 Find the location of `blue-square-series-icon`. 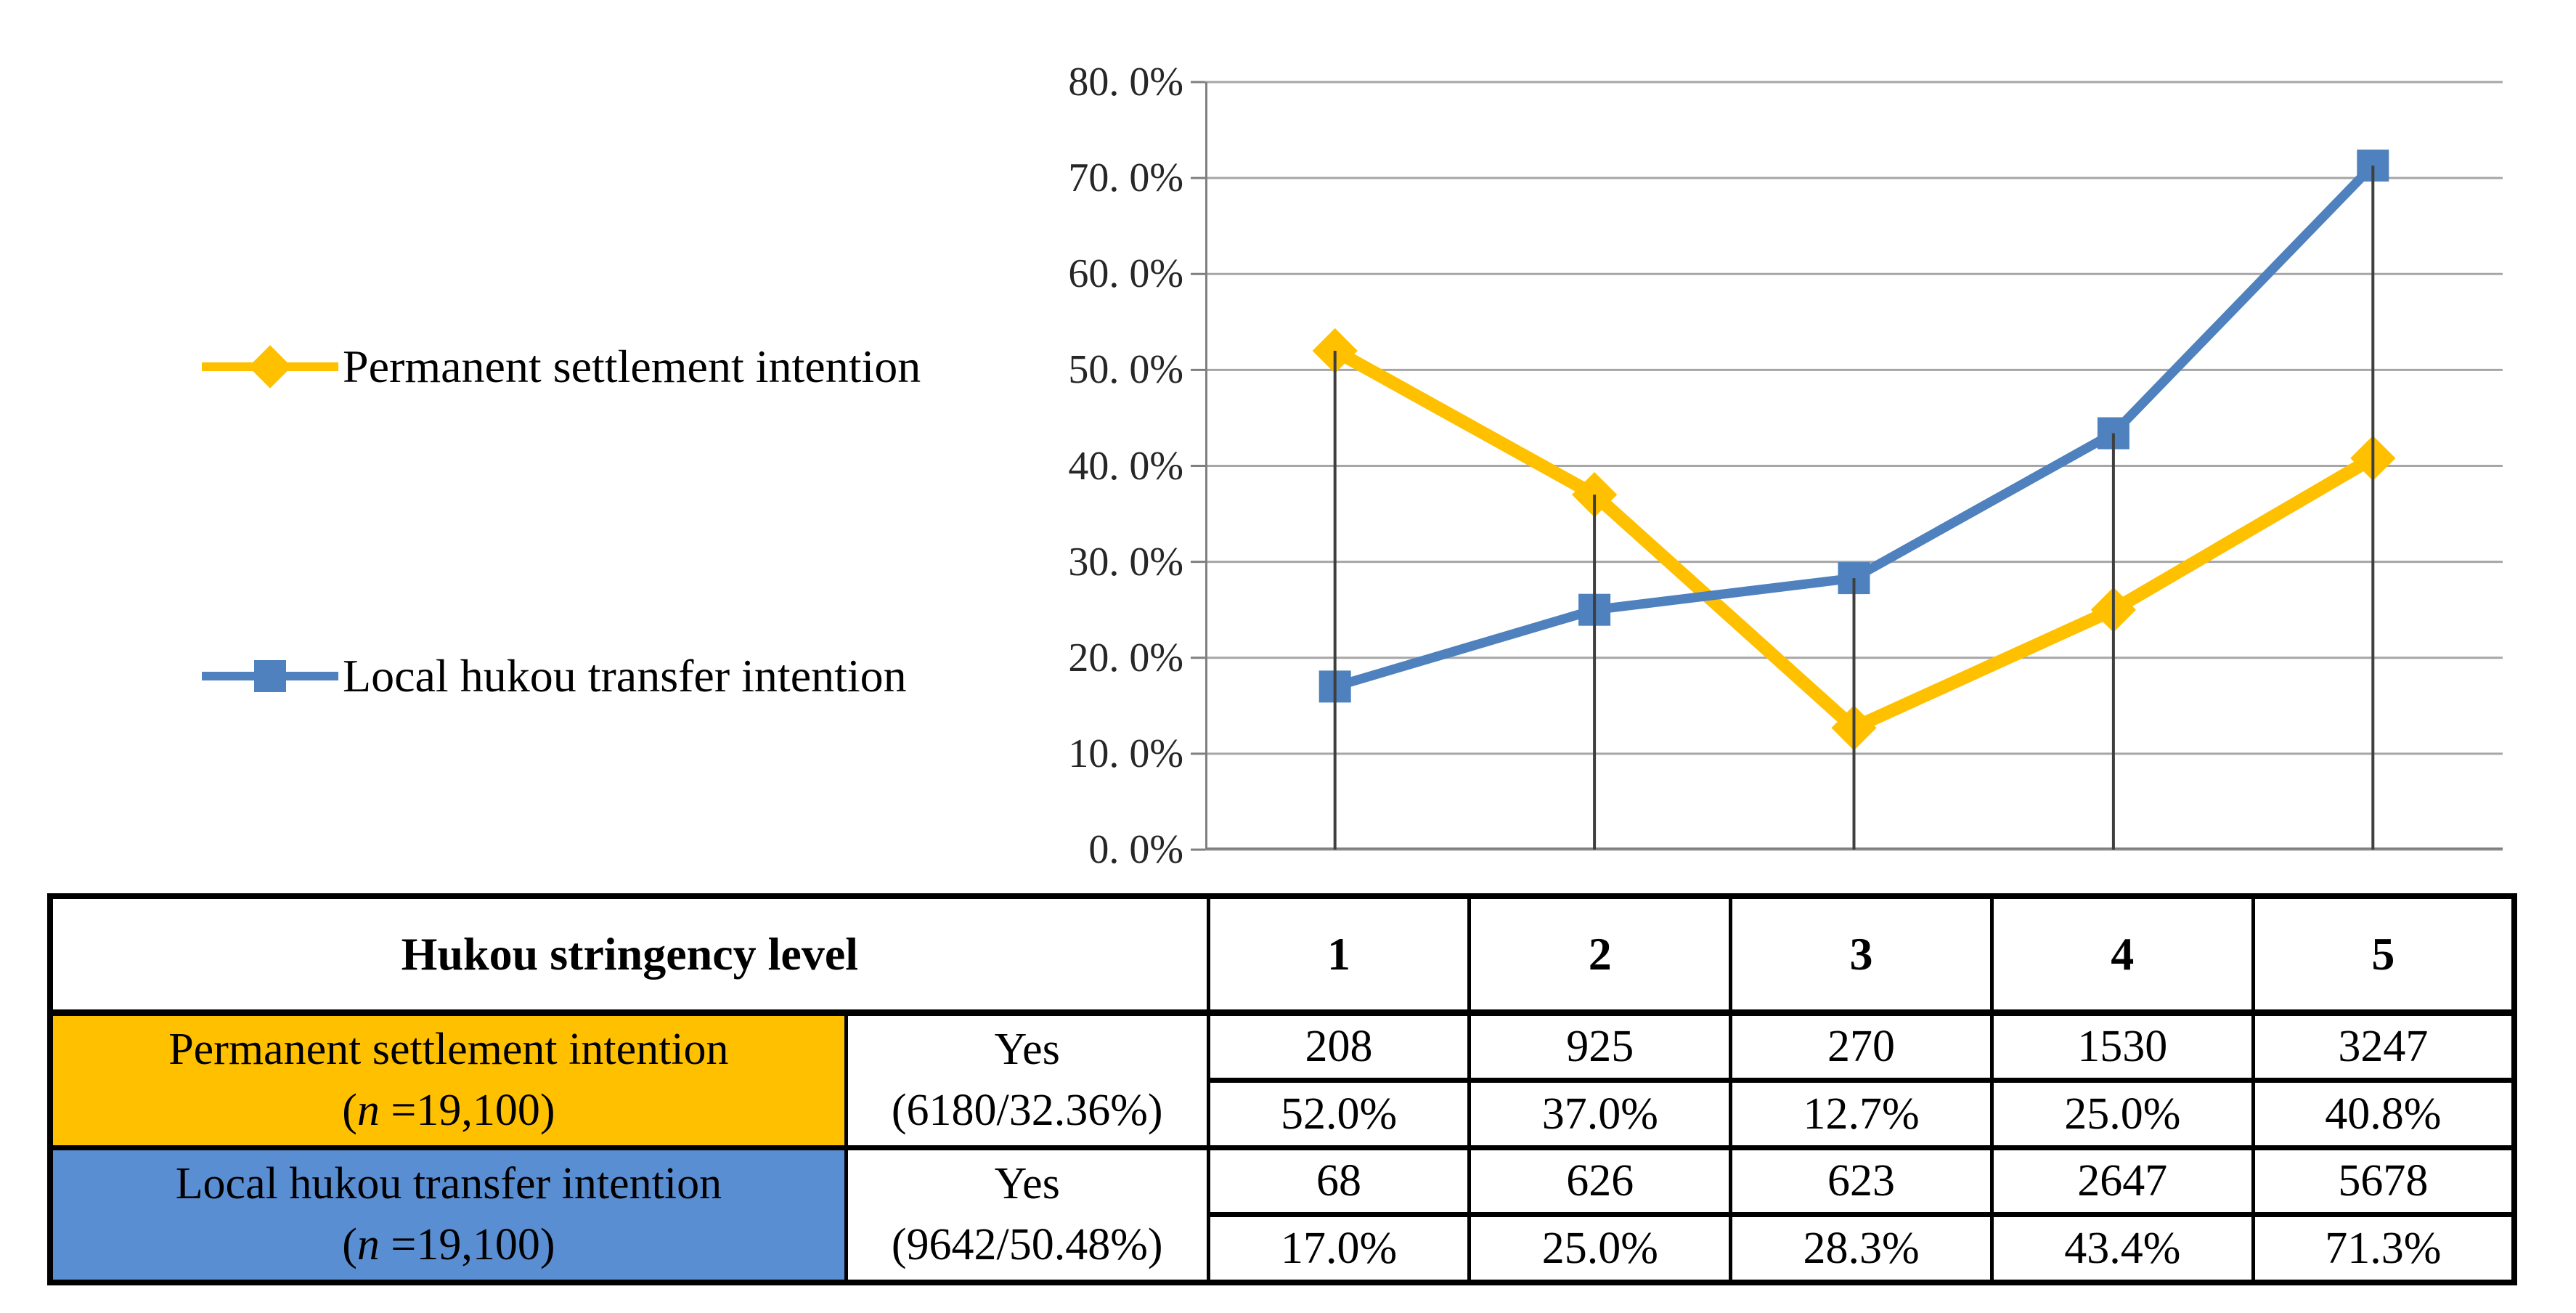

blue-square-series-icon is located at coordinates (270, 676).